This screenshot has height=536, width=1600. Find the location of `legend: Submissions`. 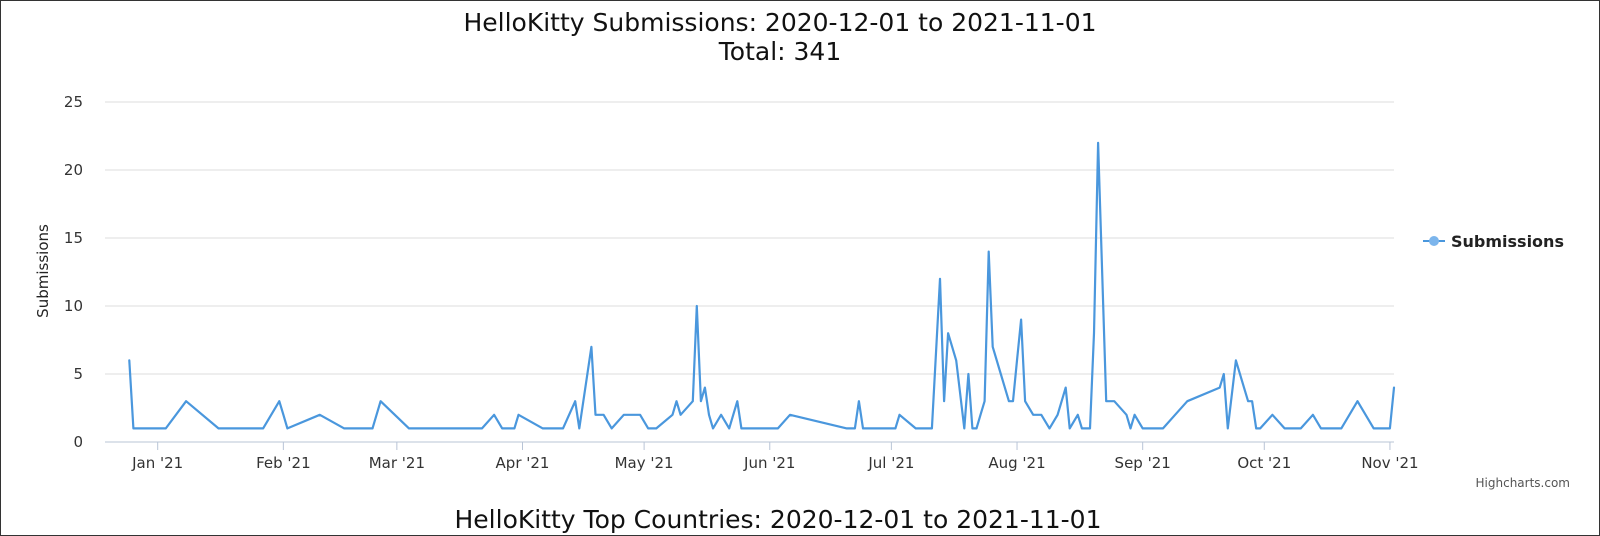

legend: Submissions is located at coordinates (1493, 241).